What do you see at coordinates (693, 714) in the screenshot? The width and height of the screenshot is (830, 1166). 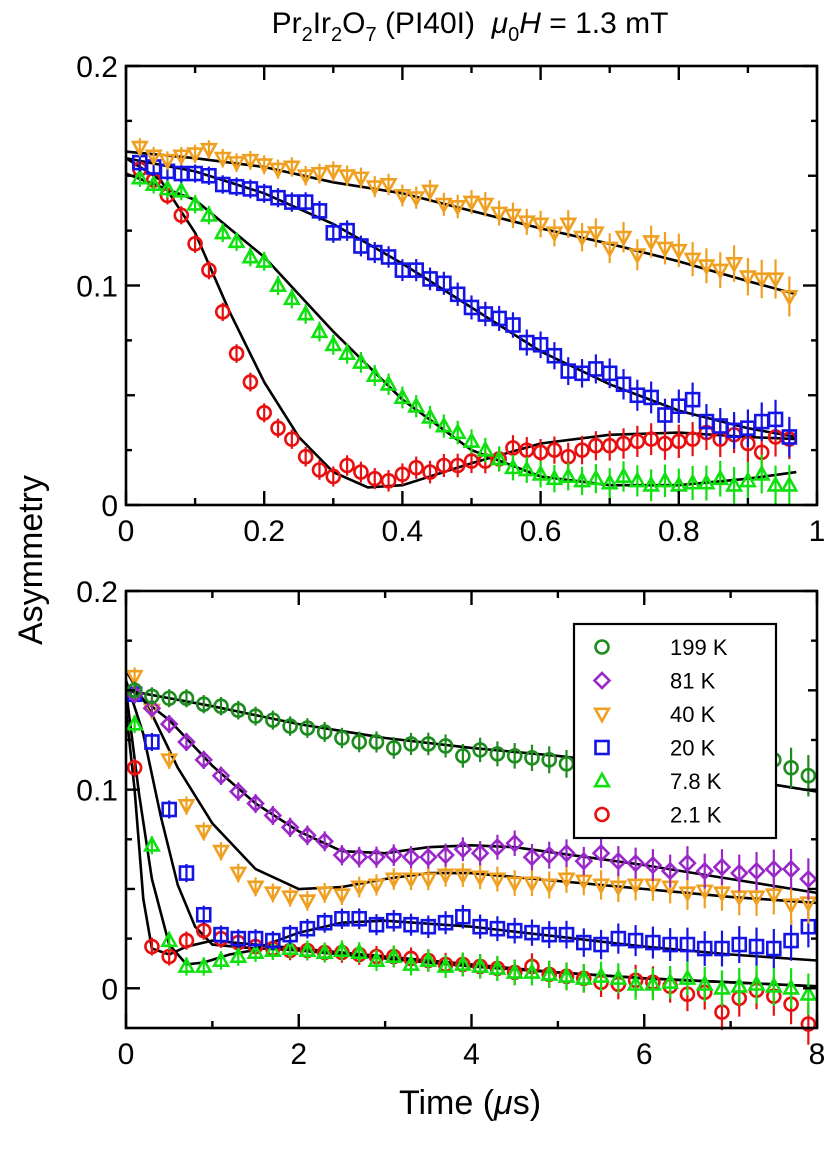 I see `legend-label-40-k: 40 K` at bounding box center [693, 714].